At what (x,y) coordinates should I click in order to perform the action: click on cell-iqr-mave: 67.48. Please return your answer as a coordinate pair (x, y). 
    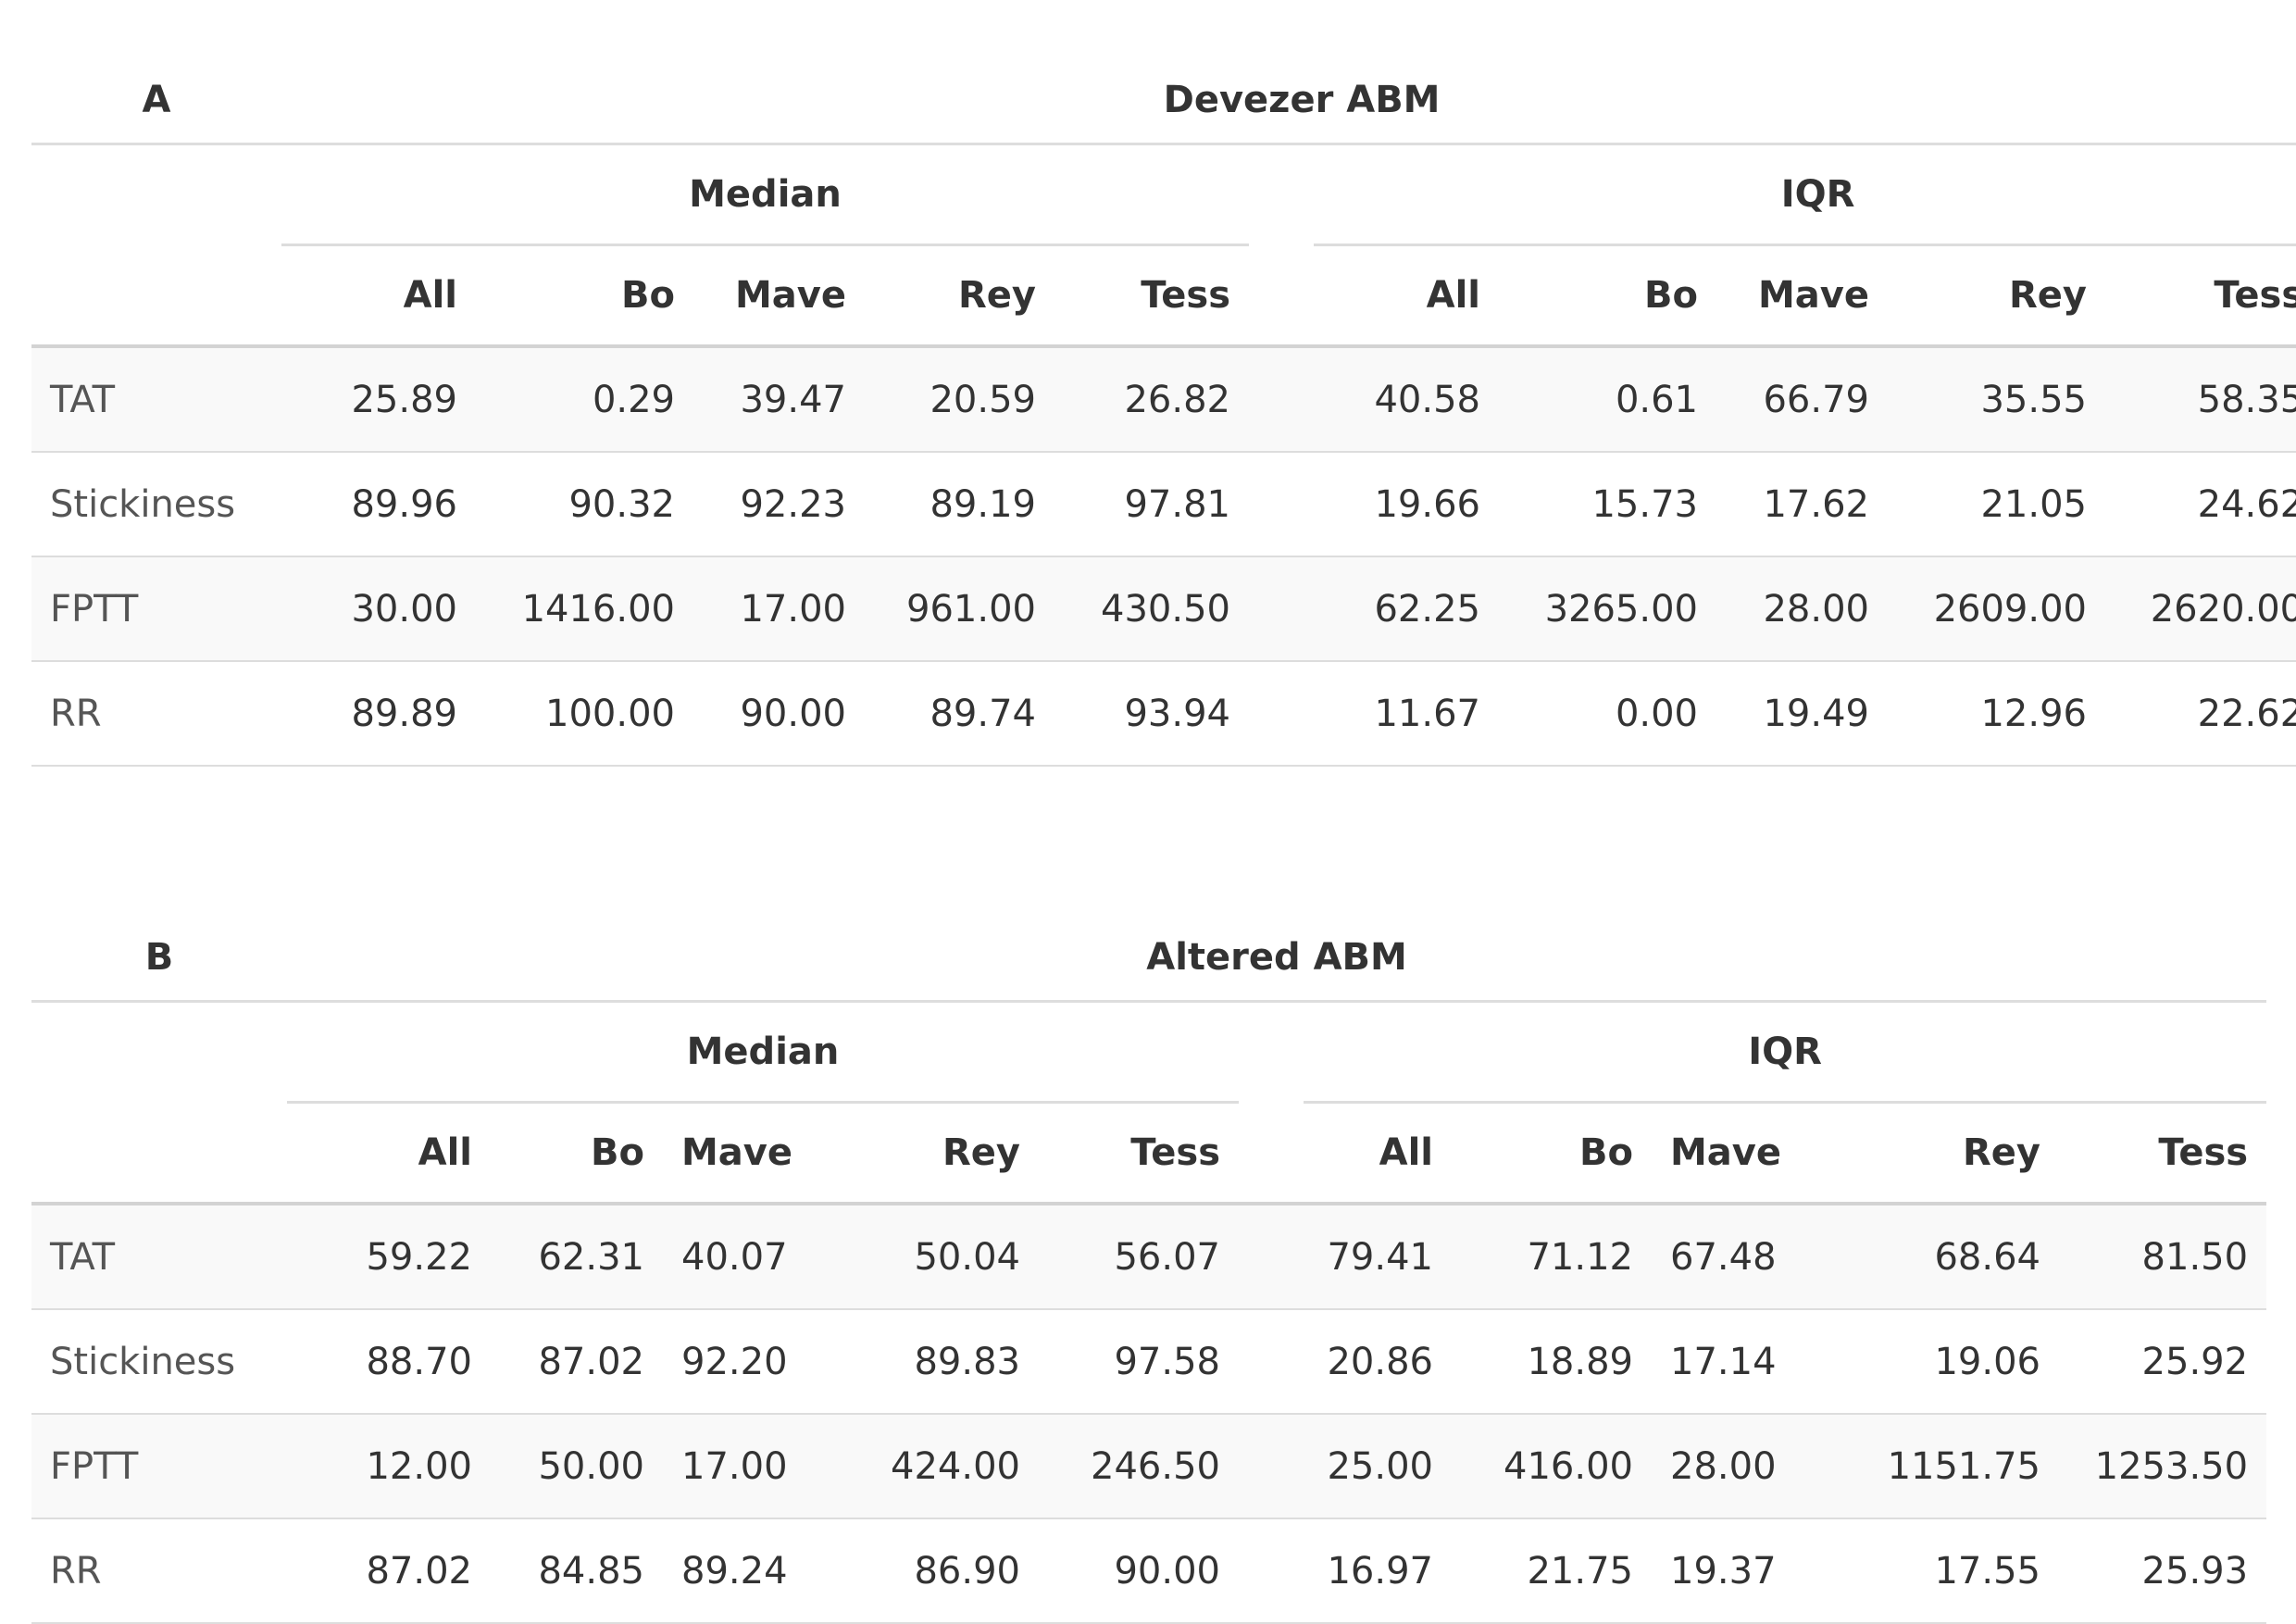
    Looking at the image, I should click on (1740, 1258).